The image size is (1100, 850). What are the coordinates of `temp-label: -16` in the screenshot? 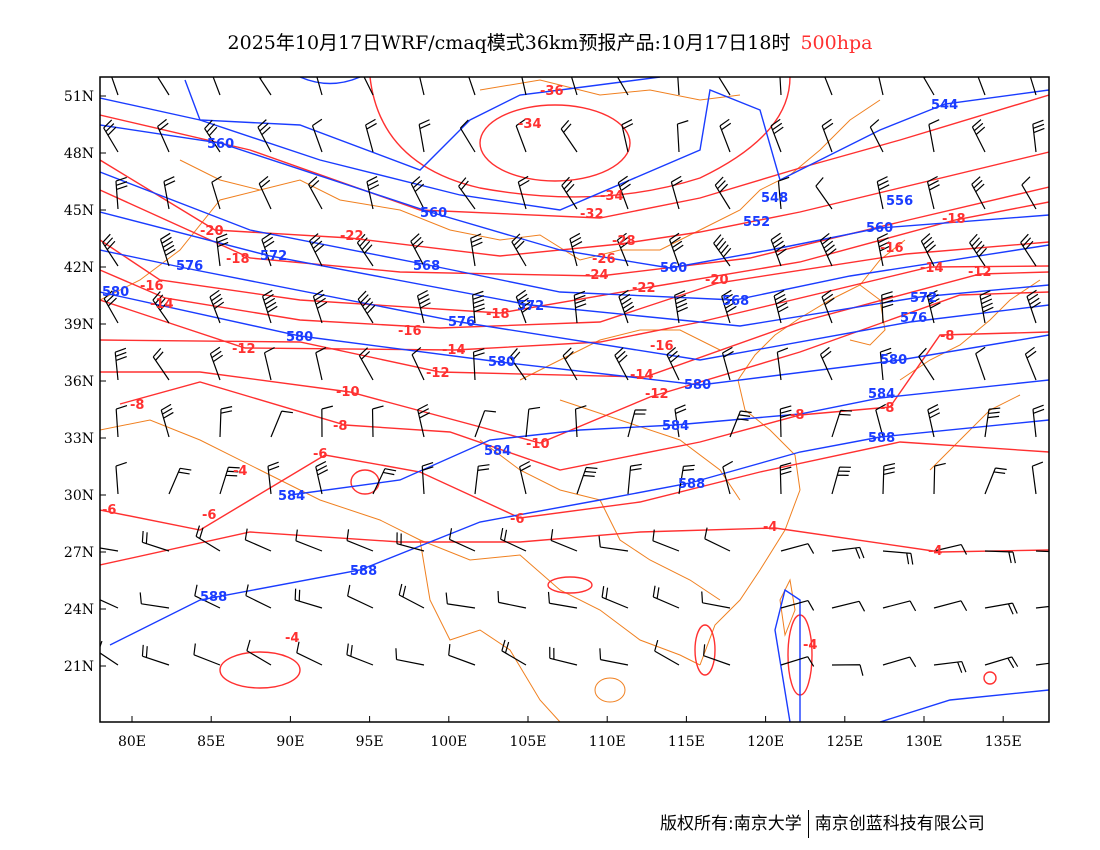 It's located at (892, 248).